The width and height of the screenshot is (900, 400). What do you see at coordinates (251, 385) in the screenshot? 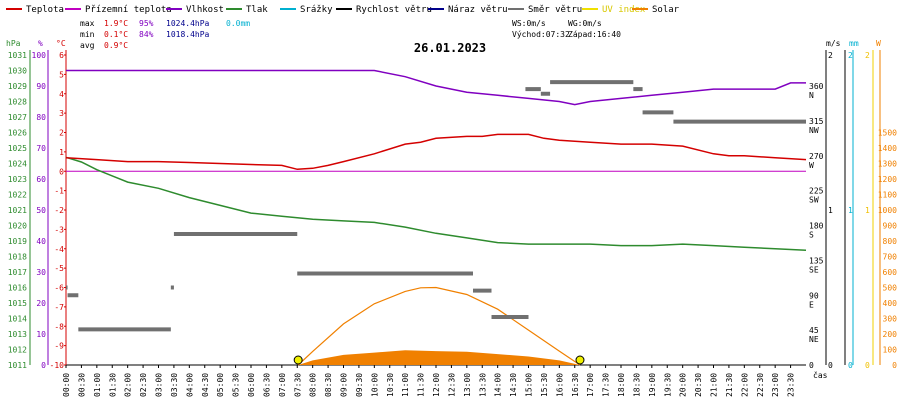
I see `tick-time: 06:00` at bounding box center [251, 385].